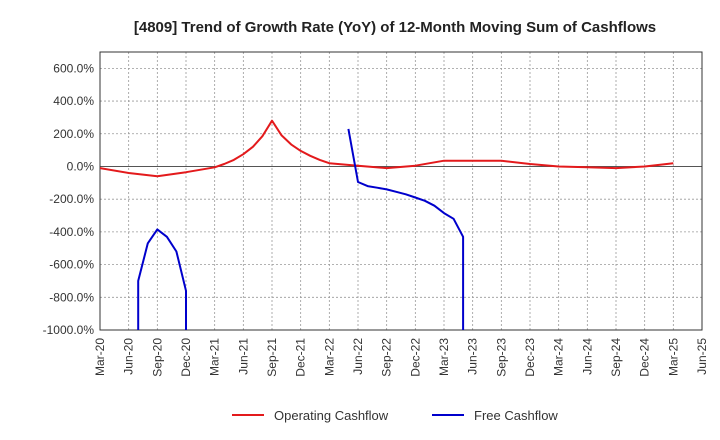 The height and width of the screenshot is (440, 720). Describe the element at coordinates (473, 356) in the screenshot. I see `x-tick-label: Jun-23` at that location.